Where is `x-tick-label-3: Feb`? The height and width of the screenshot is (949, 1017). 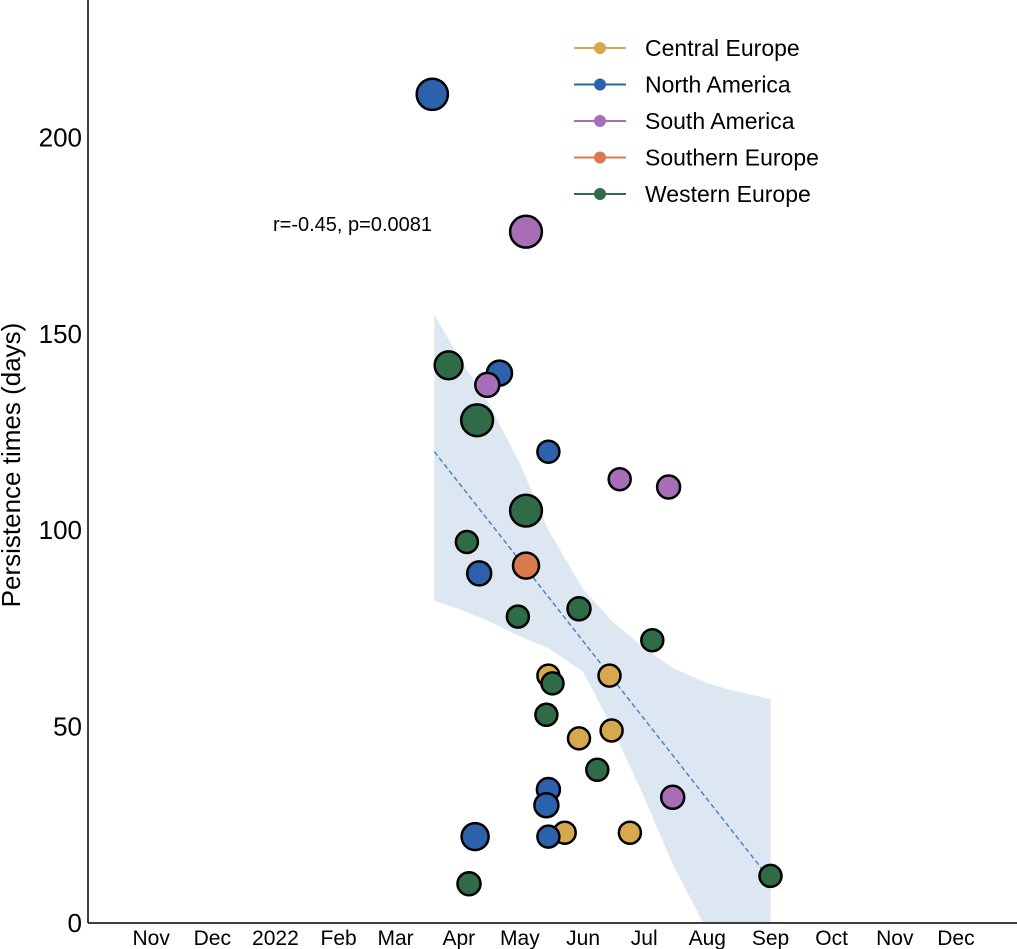 x-tick-label-3: Feb is located at coordinates (339, 938).